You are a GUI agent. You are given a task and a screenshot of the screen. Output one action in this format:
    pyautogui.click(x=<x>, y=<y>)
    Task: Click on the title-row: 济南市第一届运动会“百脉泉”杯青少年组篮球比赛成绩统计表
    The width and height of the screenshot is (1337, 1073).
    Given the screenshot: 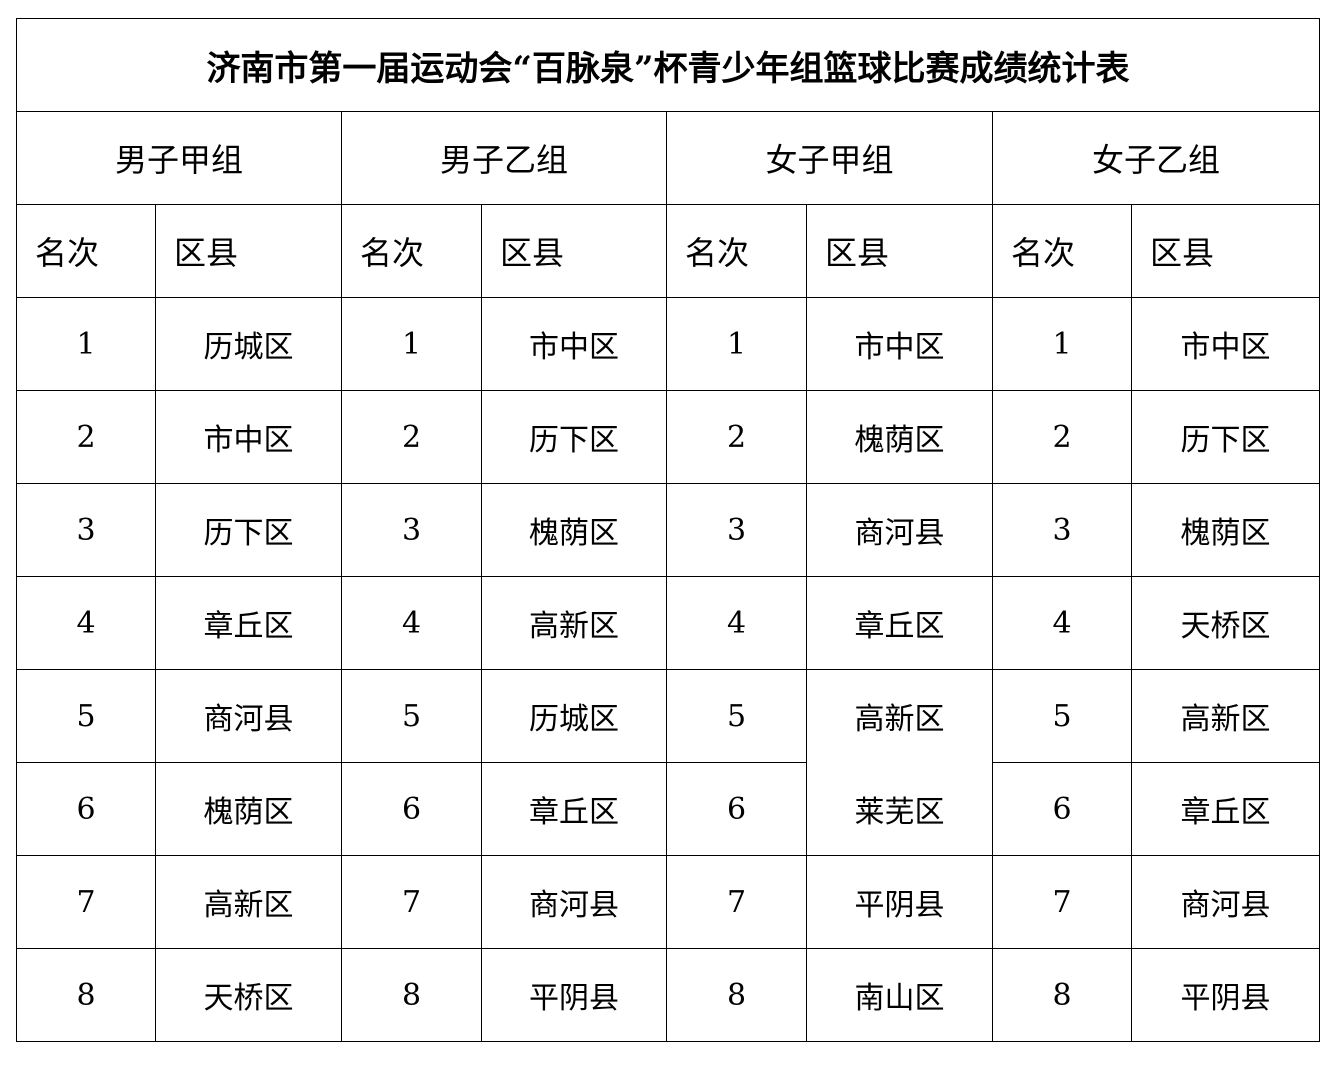 What is the action you would take?
    pyautogui.click(x=668, y=65)
    